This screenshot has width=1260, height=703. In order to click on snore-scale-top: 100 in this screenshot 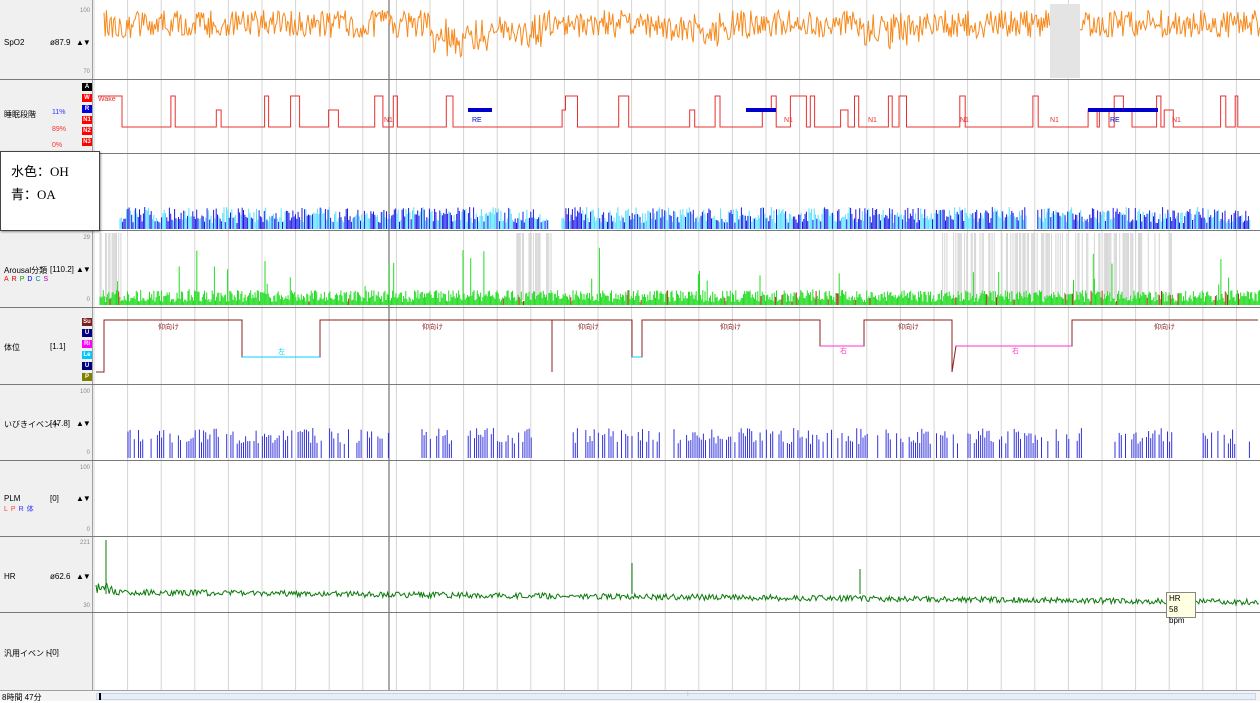, I will do `click(84, 392)`.